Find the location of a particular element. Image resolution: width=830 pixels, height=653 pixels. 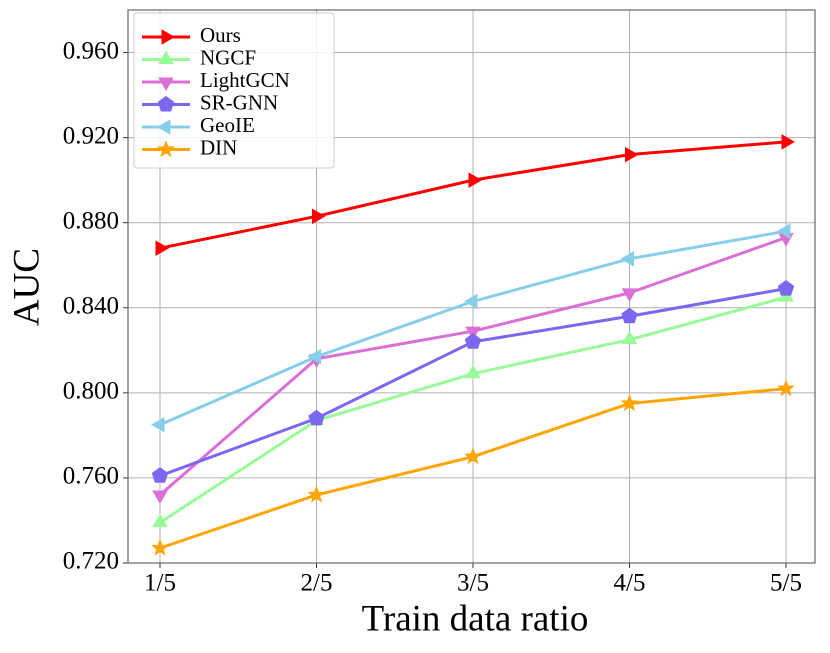

x-tick-label: 2/5 is located at coordinates (317, 583).